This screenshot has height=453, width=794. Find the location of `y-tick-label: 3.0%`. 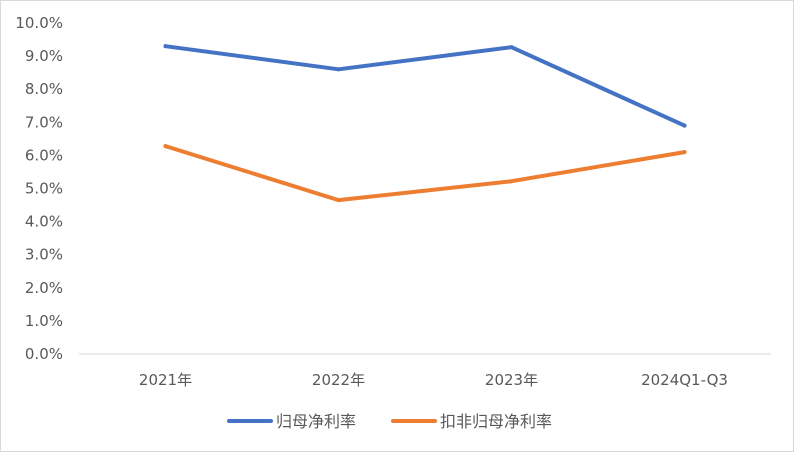

y-tick-label: 3.0% is located at coordinates (44, 255).